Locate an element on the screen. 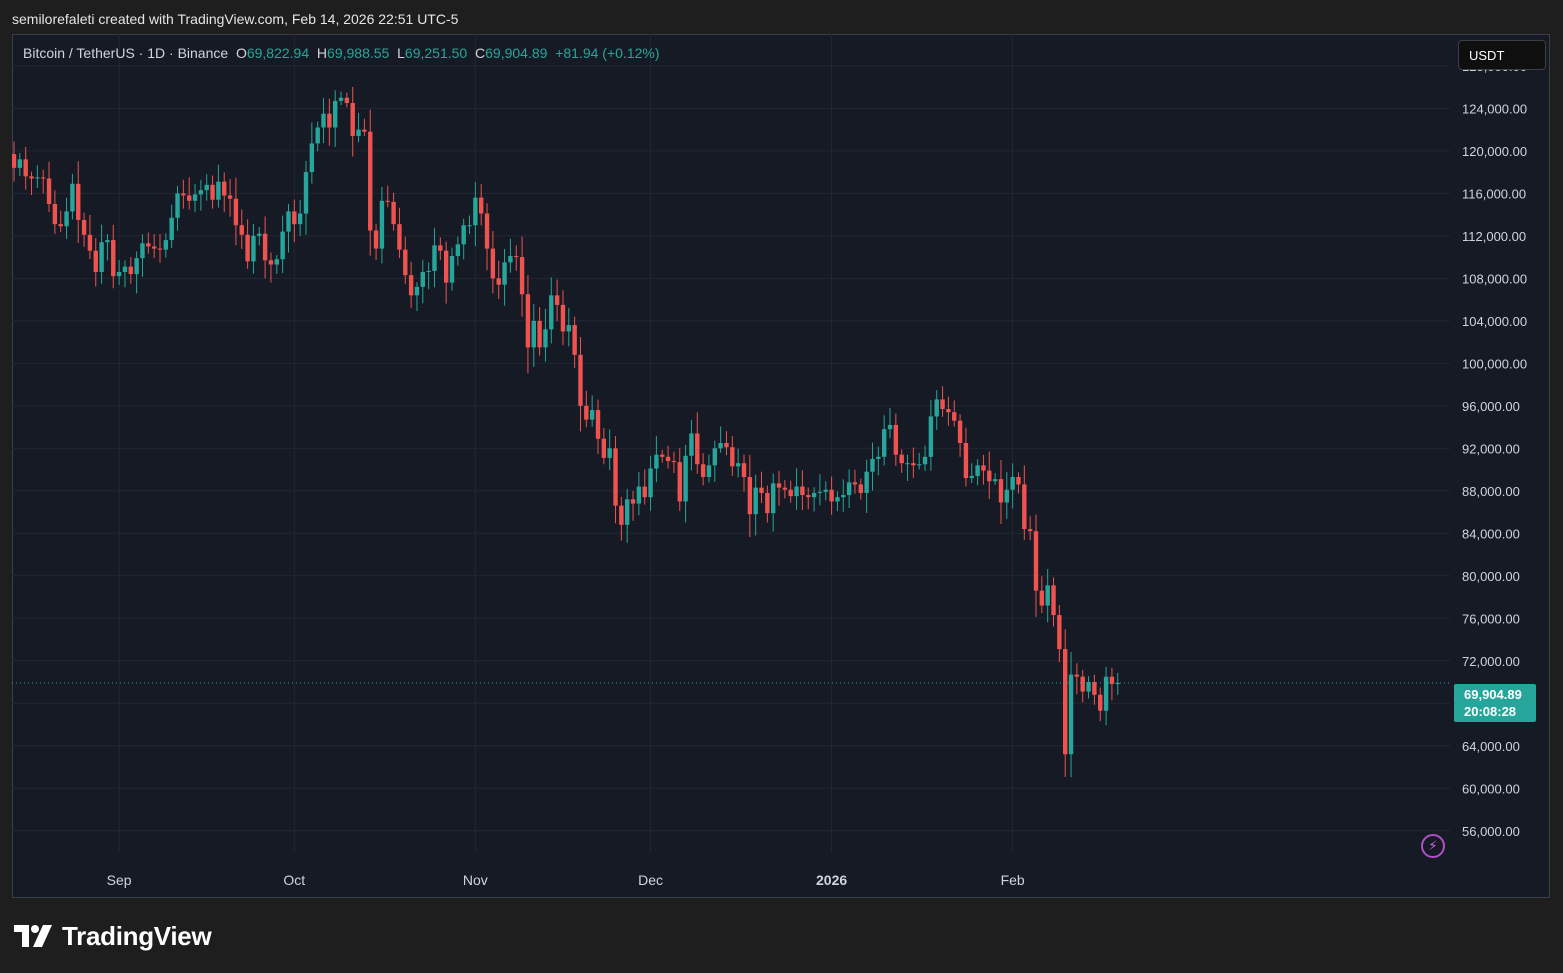 This screenshot has height=973, width=1563. y-tick-label: 104,000.00 is located at coordinates (1494, 321).